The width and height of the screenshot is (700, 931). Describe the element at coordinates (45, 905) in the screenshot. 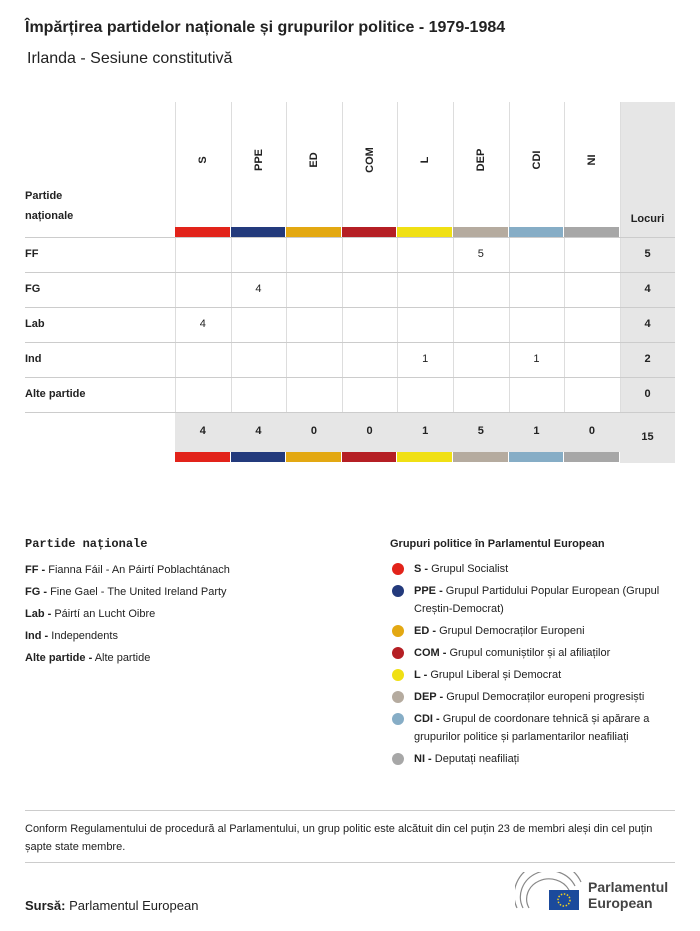

I see `source-label: Sursă:` at that location.